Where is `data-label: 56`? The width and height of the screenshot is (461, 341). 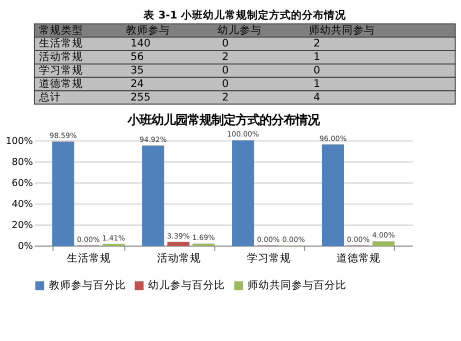 data-label: 56 is located at coordinates (137, 57).